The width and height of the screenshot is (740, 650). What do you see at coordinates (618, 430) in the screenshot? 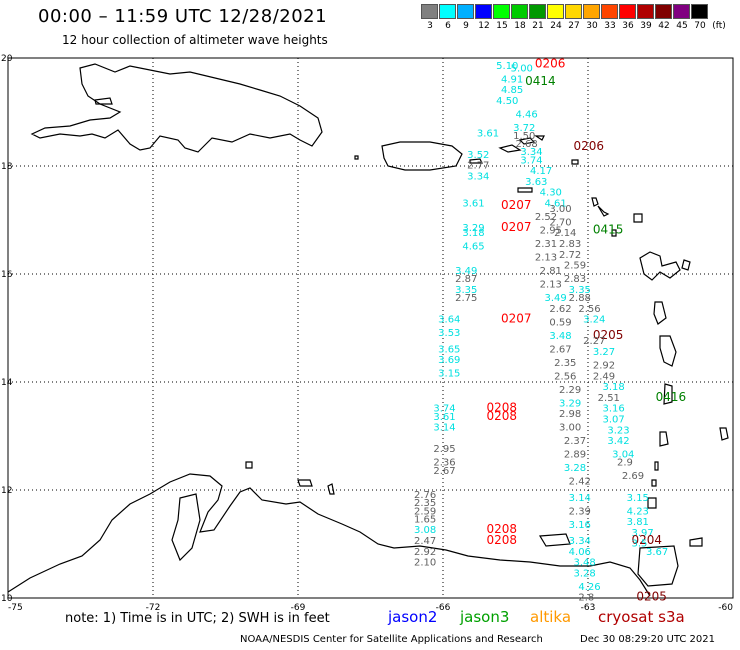
I see `wave-height-label: 3.23` at bounding box center [618, 430].